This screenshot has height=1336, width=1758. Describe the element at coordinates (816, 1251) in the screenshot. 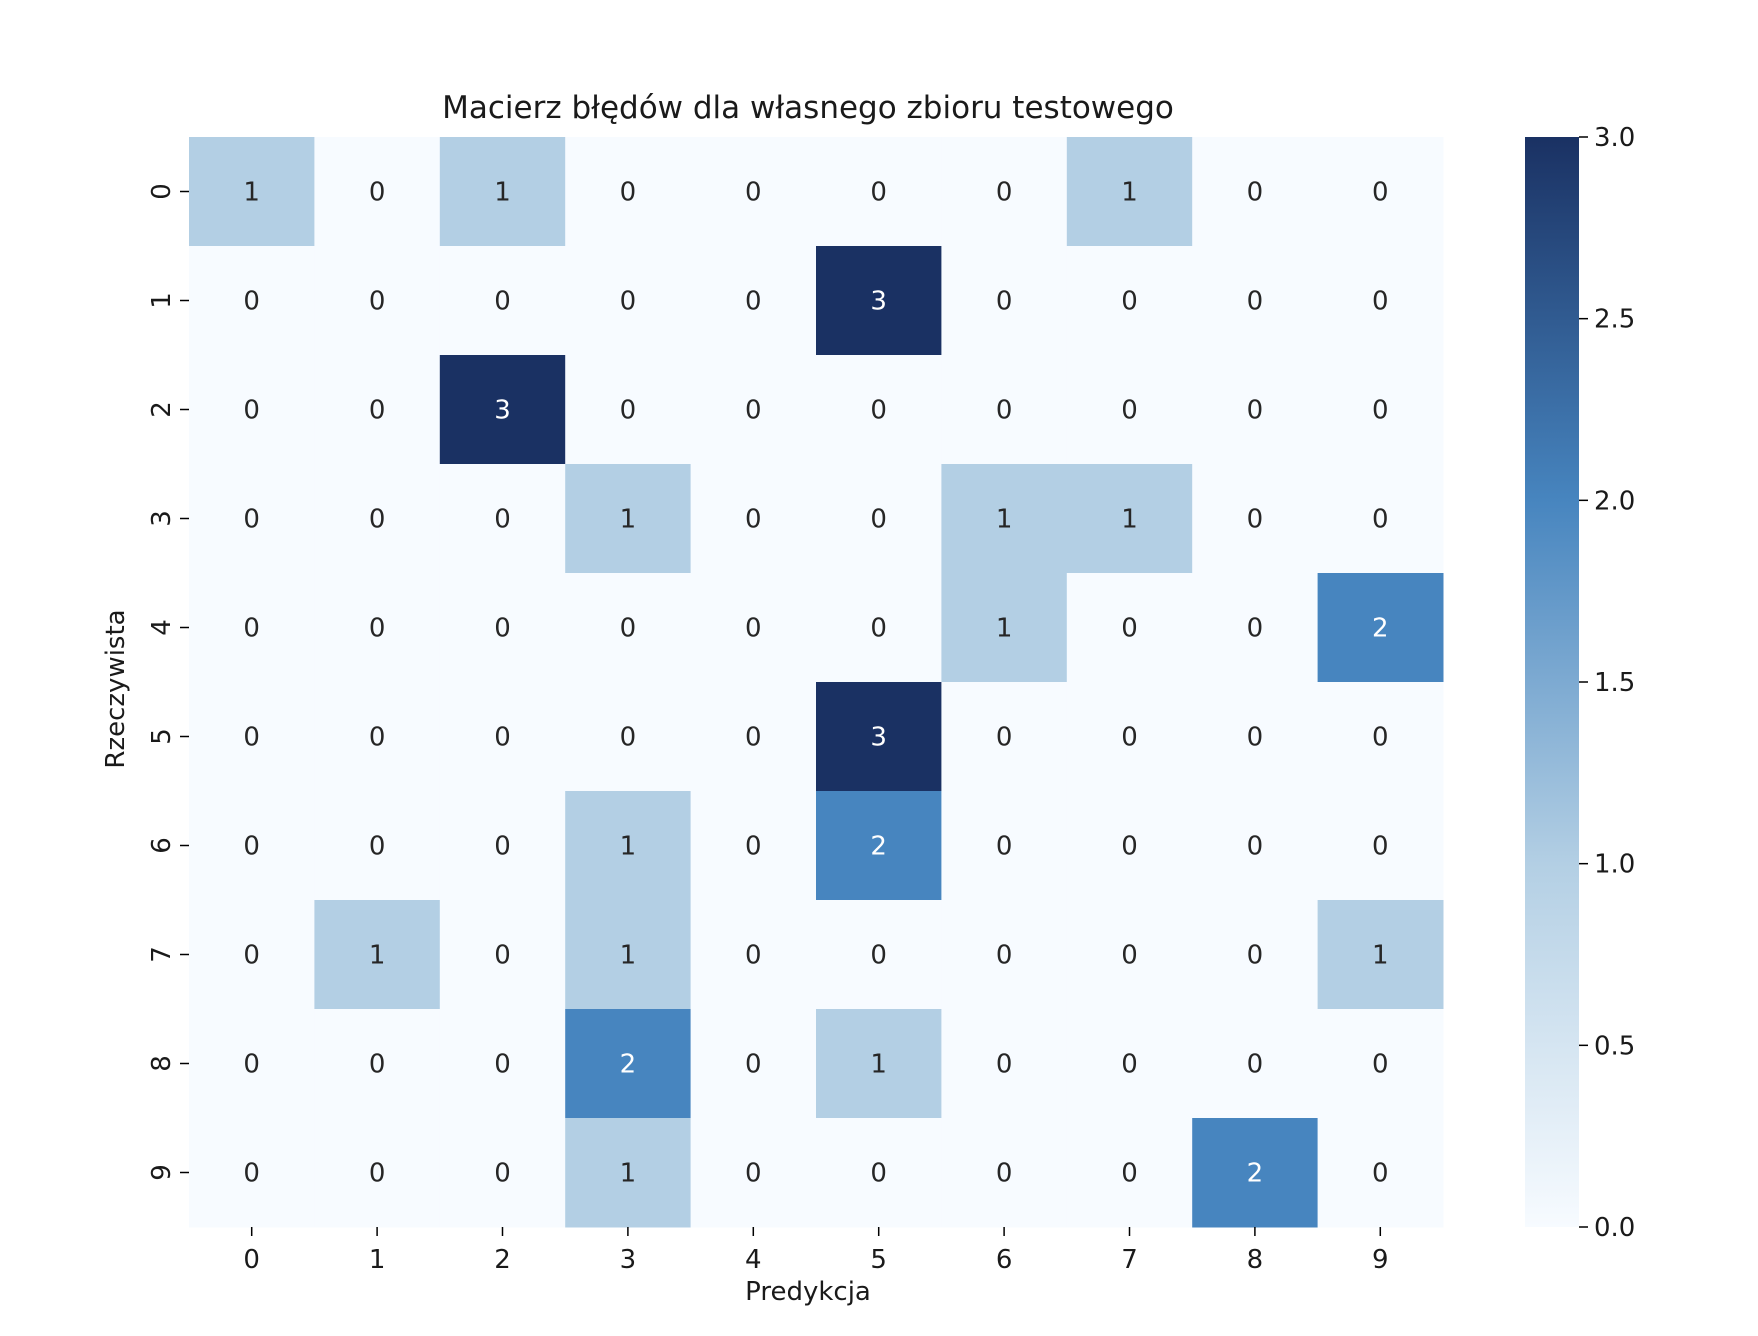

I see `x-axis: 0 1 2 3 4 5 6 7 8 9` at that location.